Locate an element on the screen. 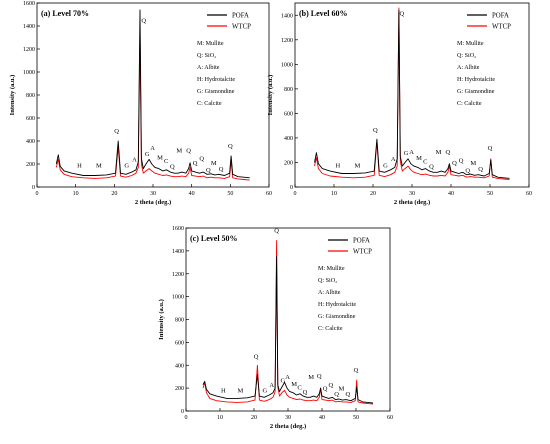 This screenshot has height=444, width=550. y-tick-label: 400 is located at coordinates (30, 142).